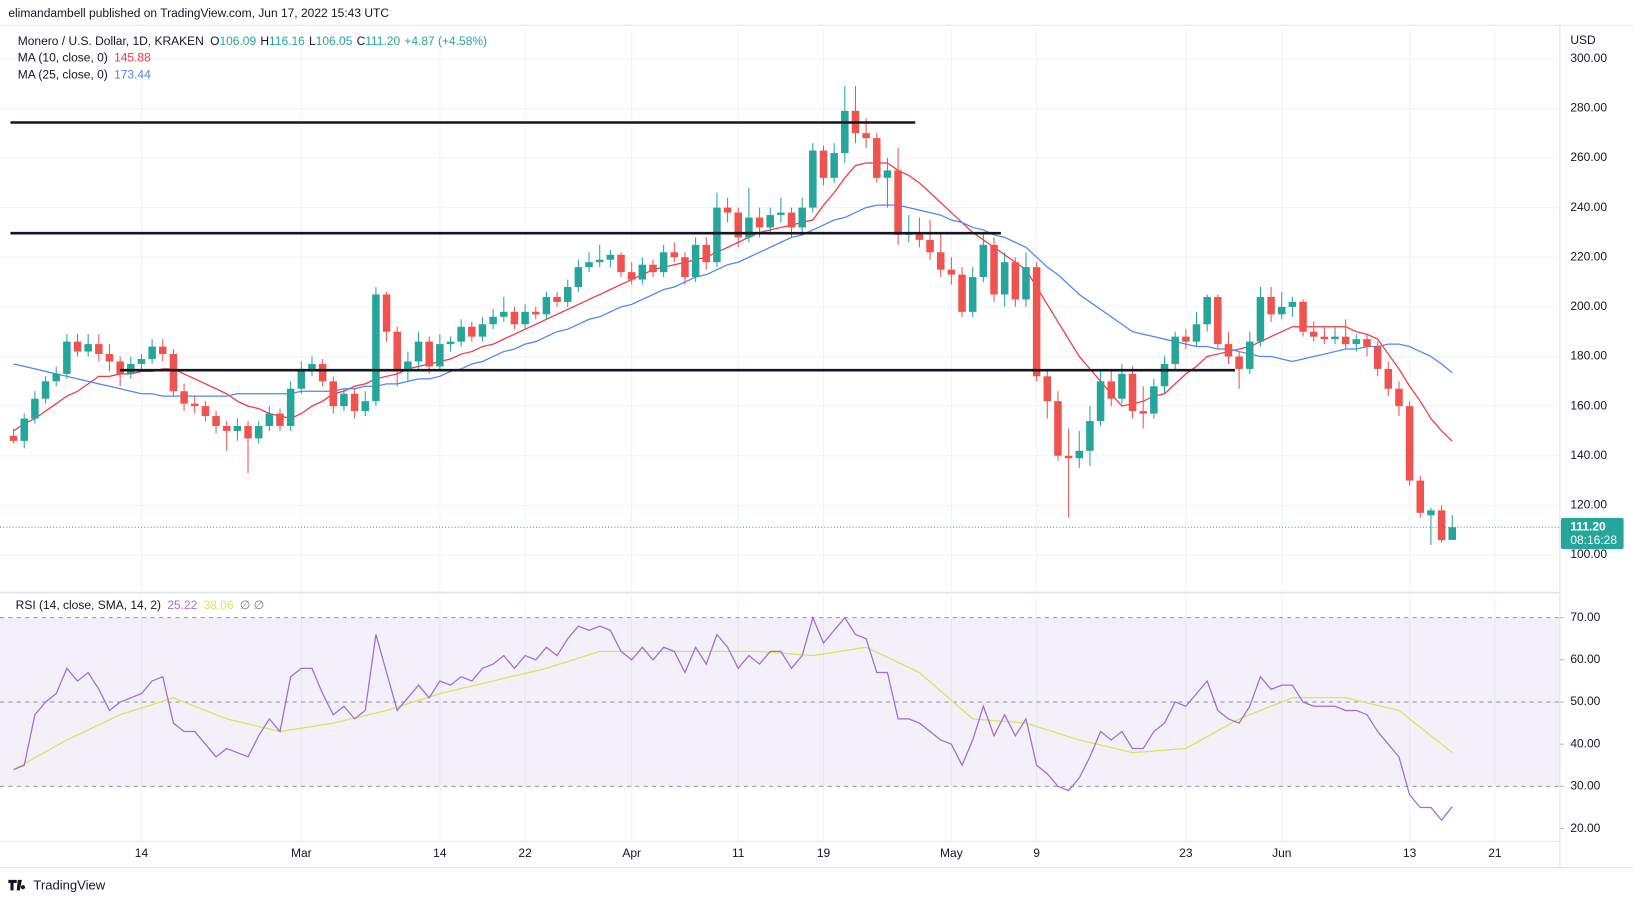 Image resolution: width=1633 pixels, height=901 pixels. What do you see at coordinates (182, 605) in the screenshot?
I see `rsi-value: 25.22` at bounding box center [182, 605].